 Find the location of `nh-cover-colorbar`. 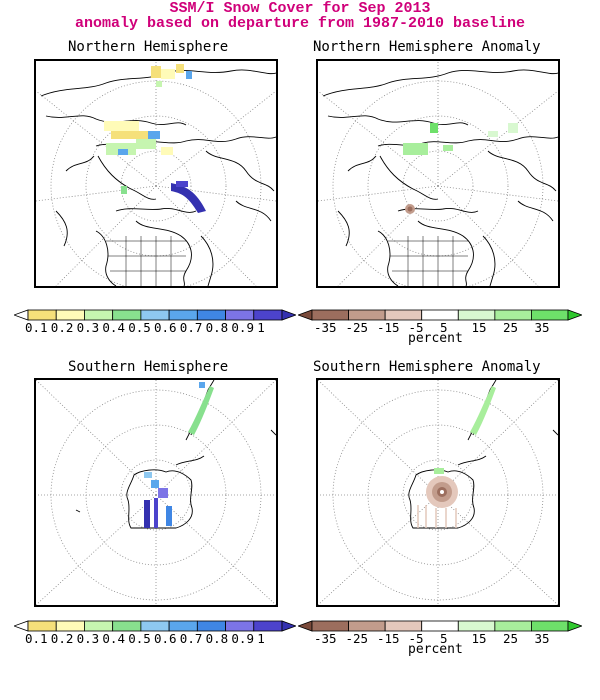

nh-cover-colorbar is located at coordinates (155, 315).